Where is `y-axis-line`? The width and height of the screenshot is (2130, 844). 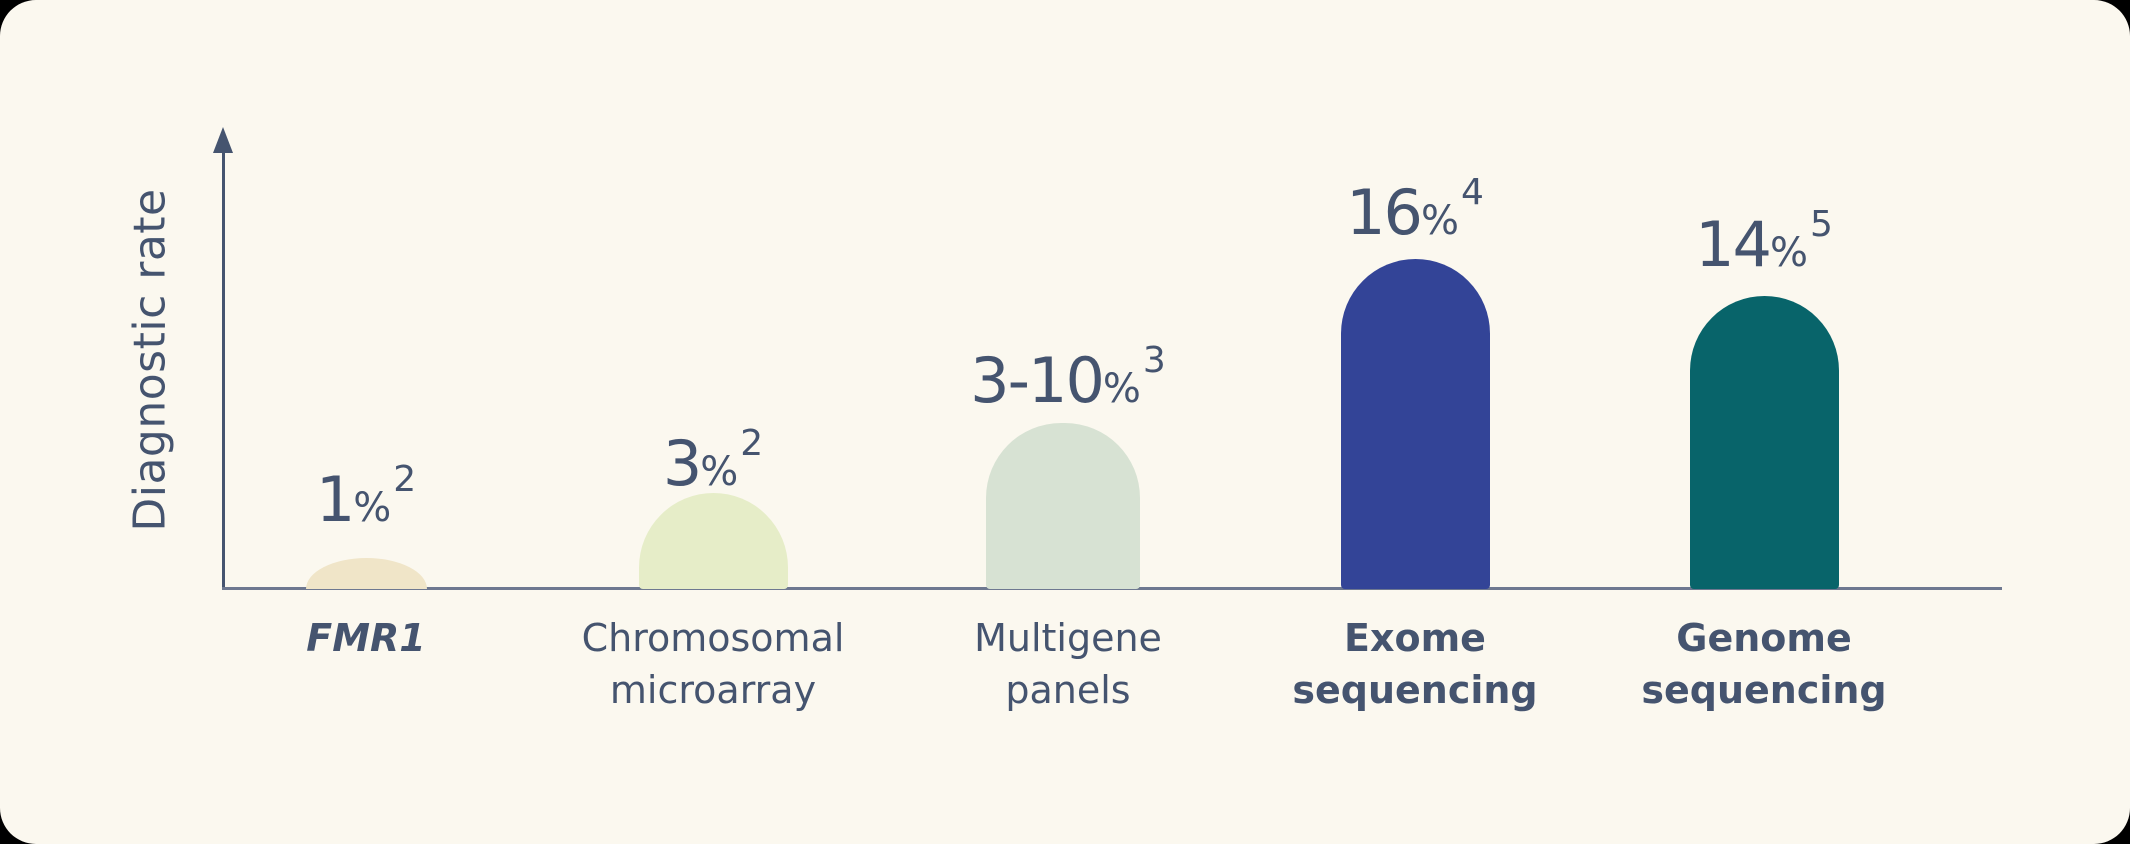
y-axis-line is located at coordinates (223, 364).